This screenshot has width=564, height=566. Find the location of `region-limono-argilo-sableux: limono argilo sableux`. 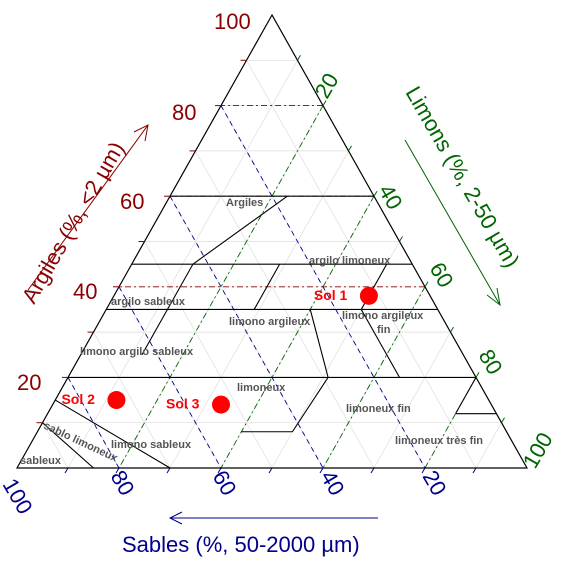

region-limono-argilo-sableux: limono argilo sableux is located at coordinates (137, 352).